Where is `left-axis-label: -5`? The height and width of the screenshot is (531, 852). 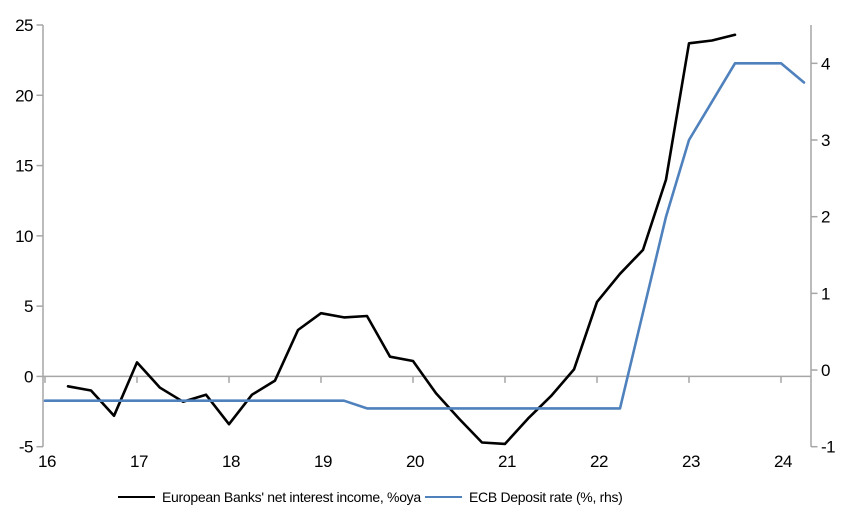 left-axis-label: -5 is located at coordinates (26, 447).